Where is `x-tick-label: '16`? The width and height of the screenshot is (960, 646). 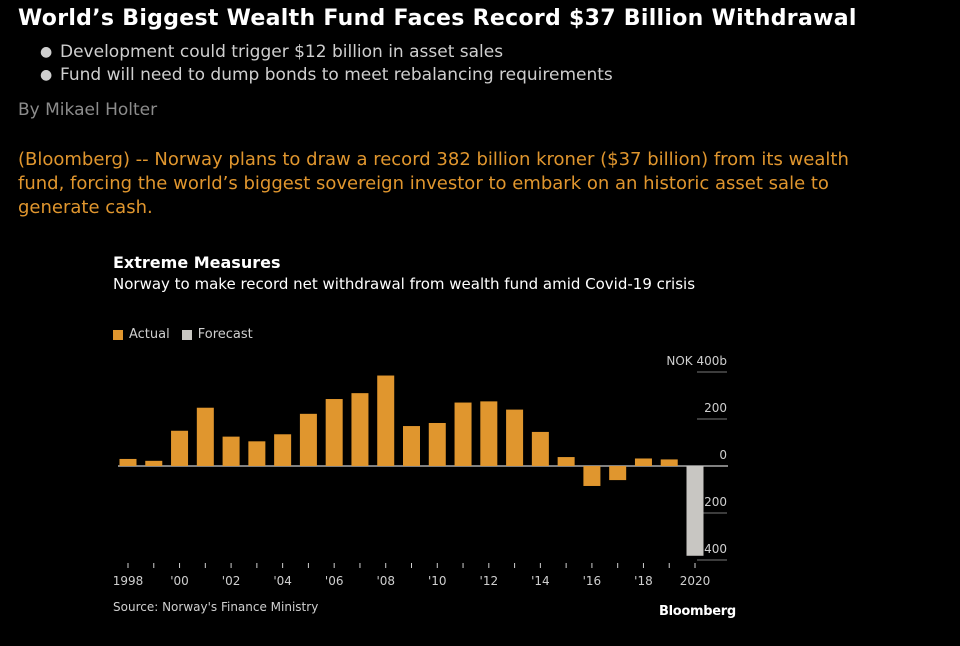
x-tick-label: '16 is located at coordinates (592, 581).